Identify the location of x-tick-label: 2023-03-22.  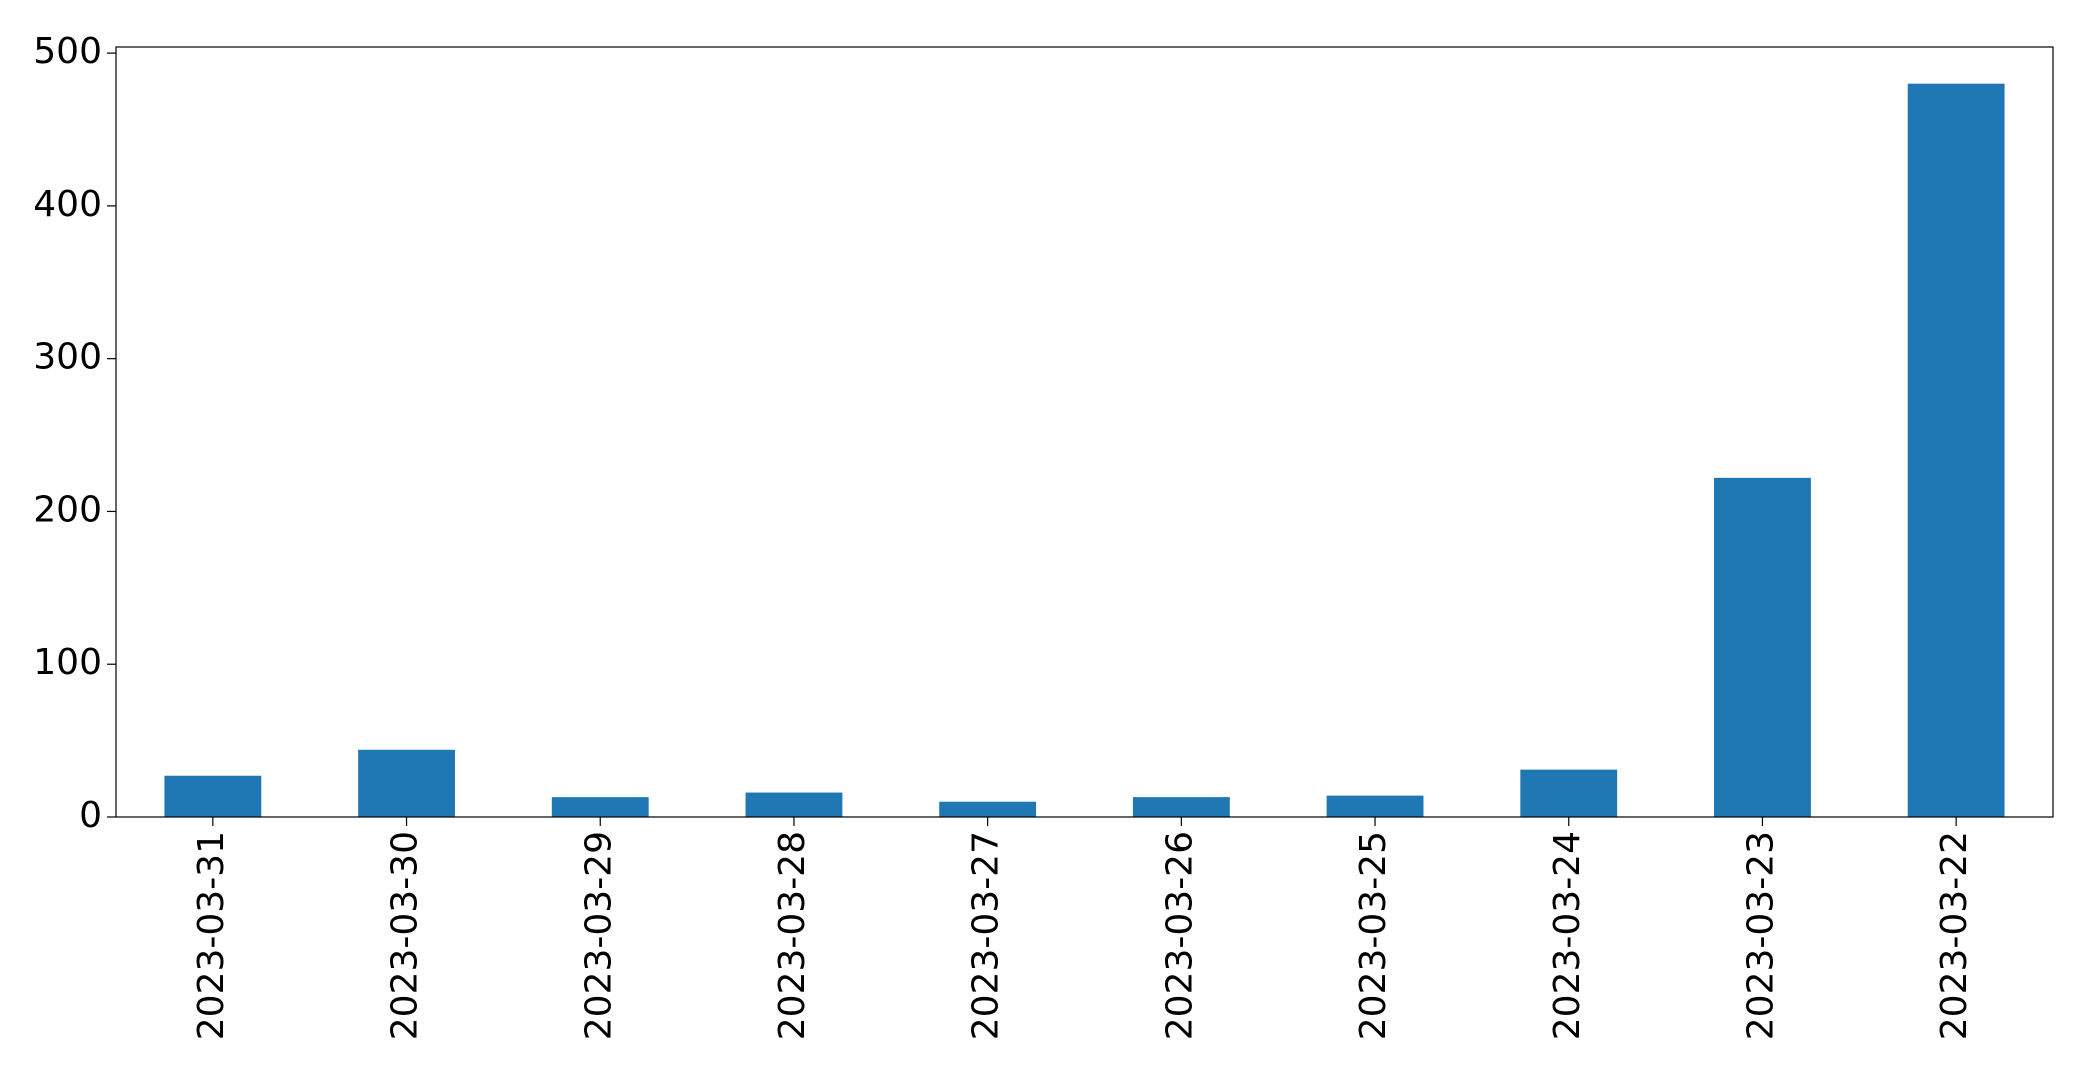
(1954, 935).